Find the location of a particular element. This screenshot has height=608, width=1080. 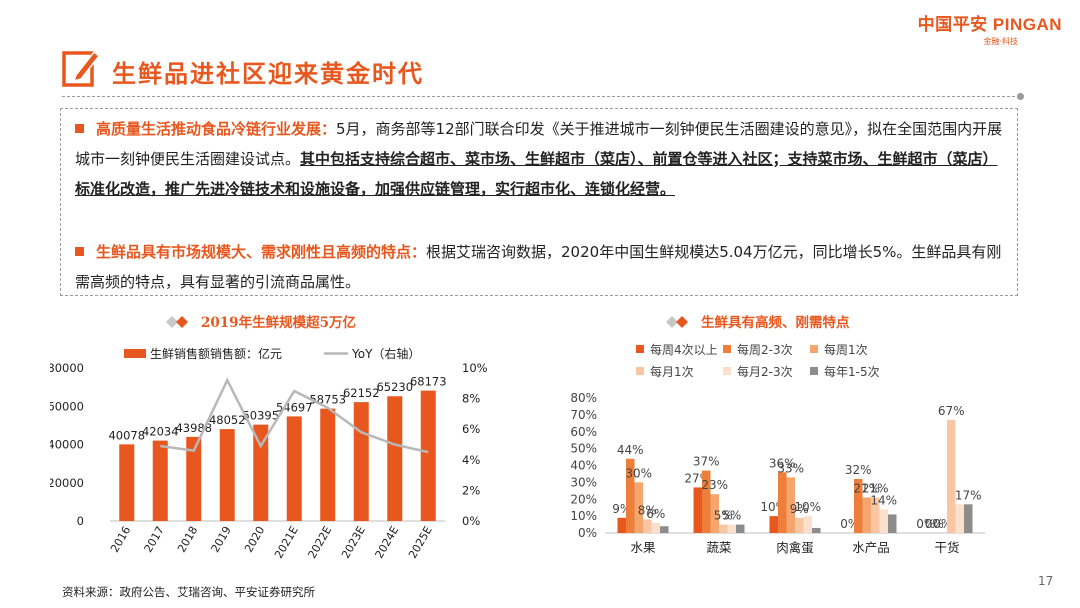

bar-水果-3 is located at coordinates (647, 526).